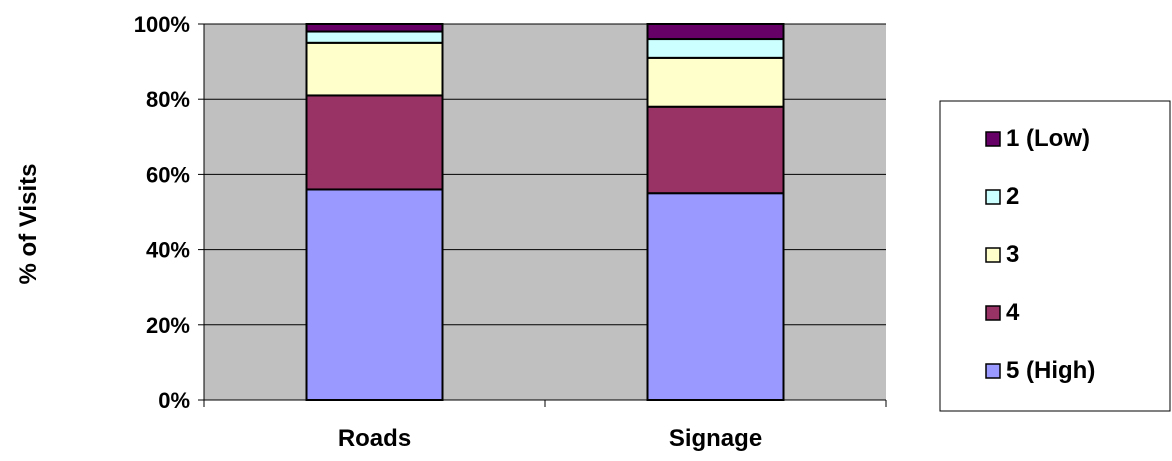  I want to click on y-axis-title: % of Visits, so click(28, 224).